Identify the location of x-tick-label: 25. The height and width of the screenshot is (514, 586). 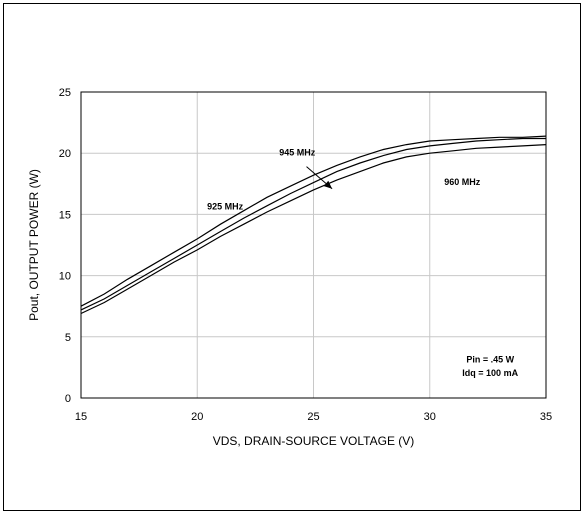
(313, 417).